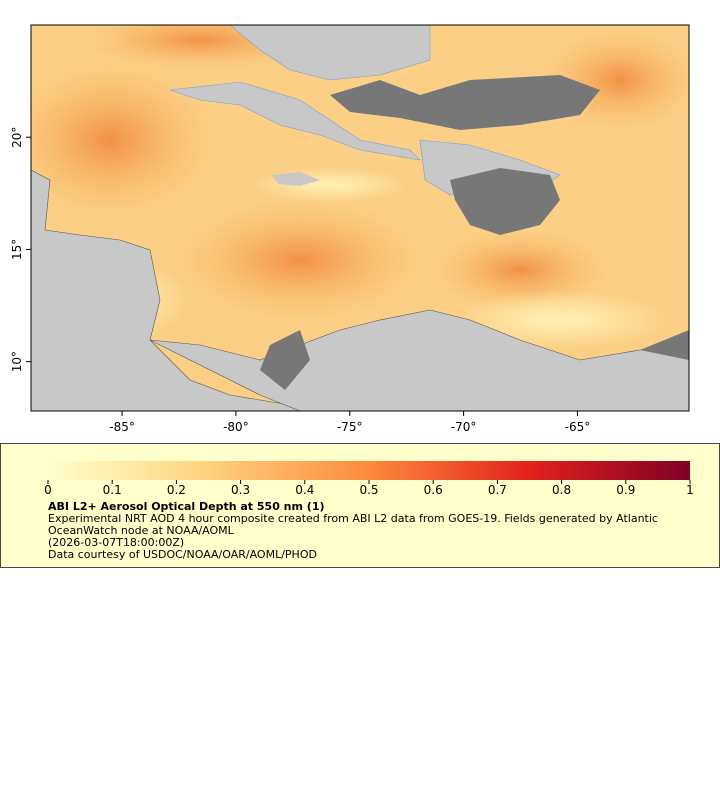  Describe the element at coordinates (433, 490) in the screenshot. I see `colorbar-tick-label: 0.6` at that location.